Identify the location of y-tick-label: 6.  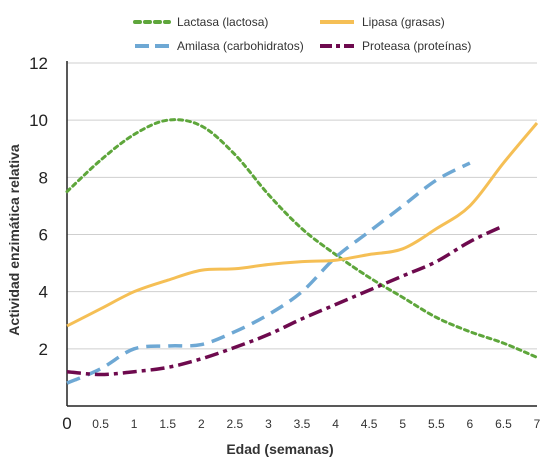
(43, 235).